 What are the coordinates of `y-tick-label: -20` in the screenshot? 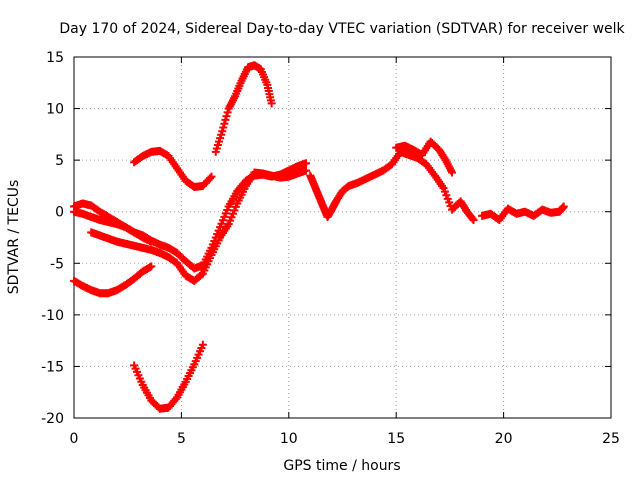 It's located at (52, 419).